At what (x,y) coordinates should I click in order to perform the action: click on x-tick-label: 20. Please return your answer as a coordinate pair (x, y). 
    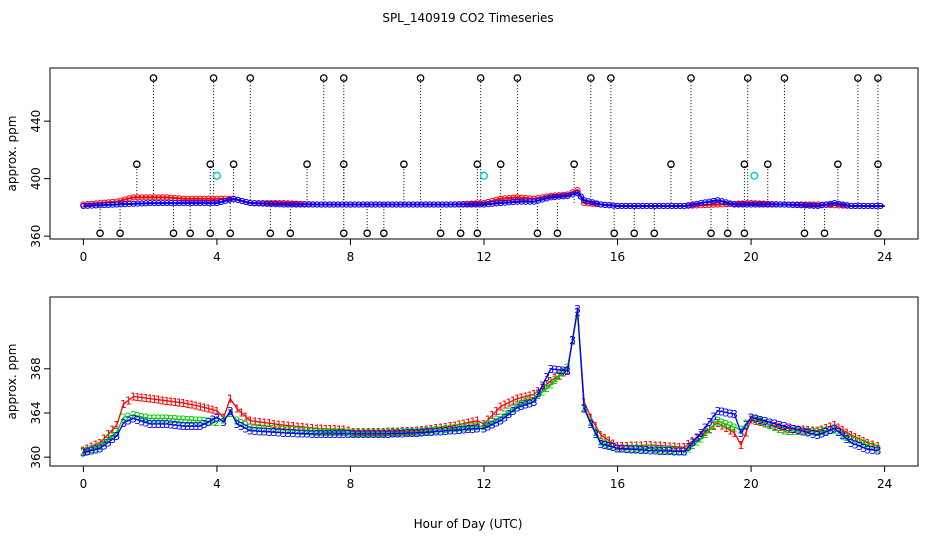
    Looking at the image, I should click on (750, 484).